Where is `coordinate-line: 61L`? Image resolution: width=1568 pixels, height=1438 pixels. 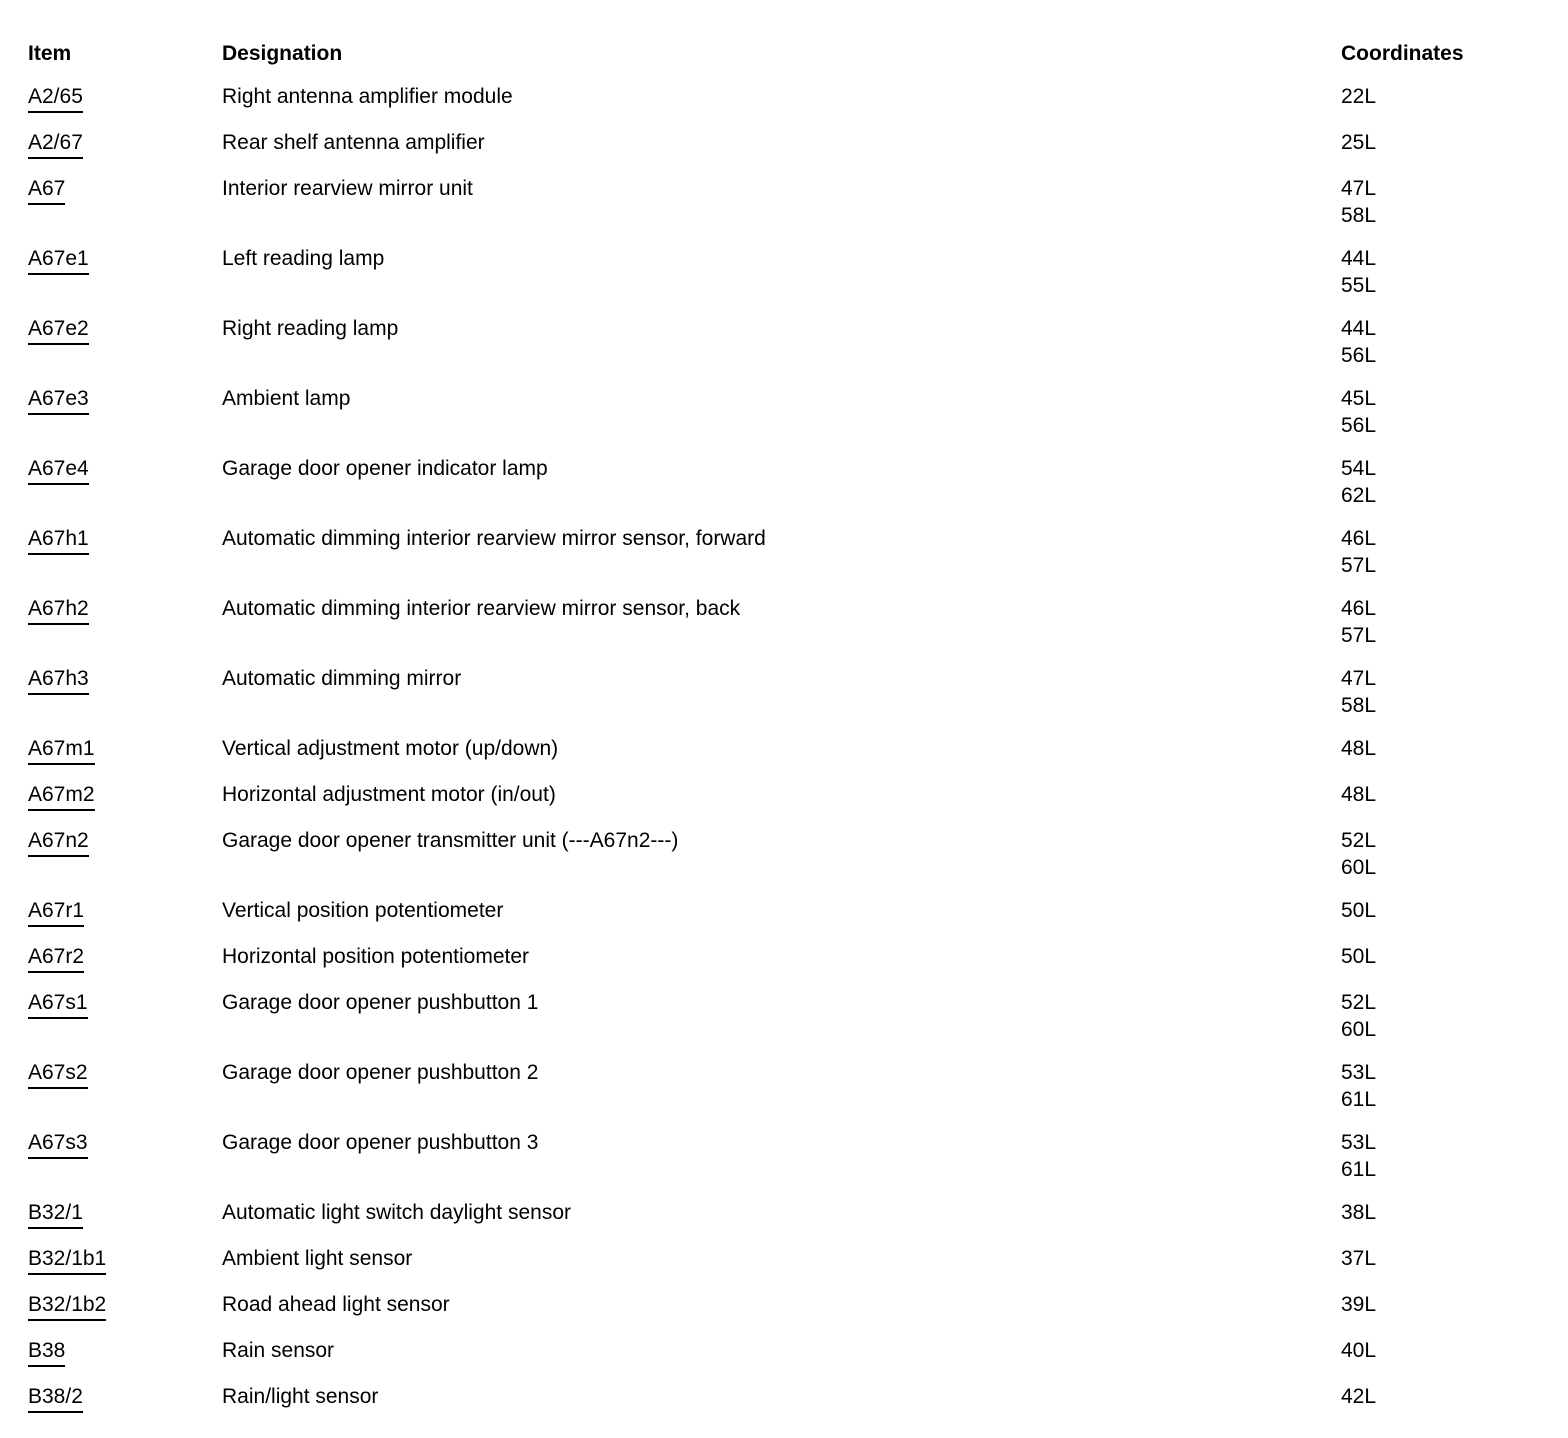 coordinate-line: 61L is located at coordinates (1359, 1099).